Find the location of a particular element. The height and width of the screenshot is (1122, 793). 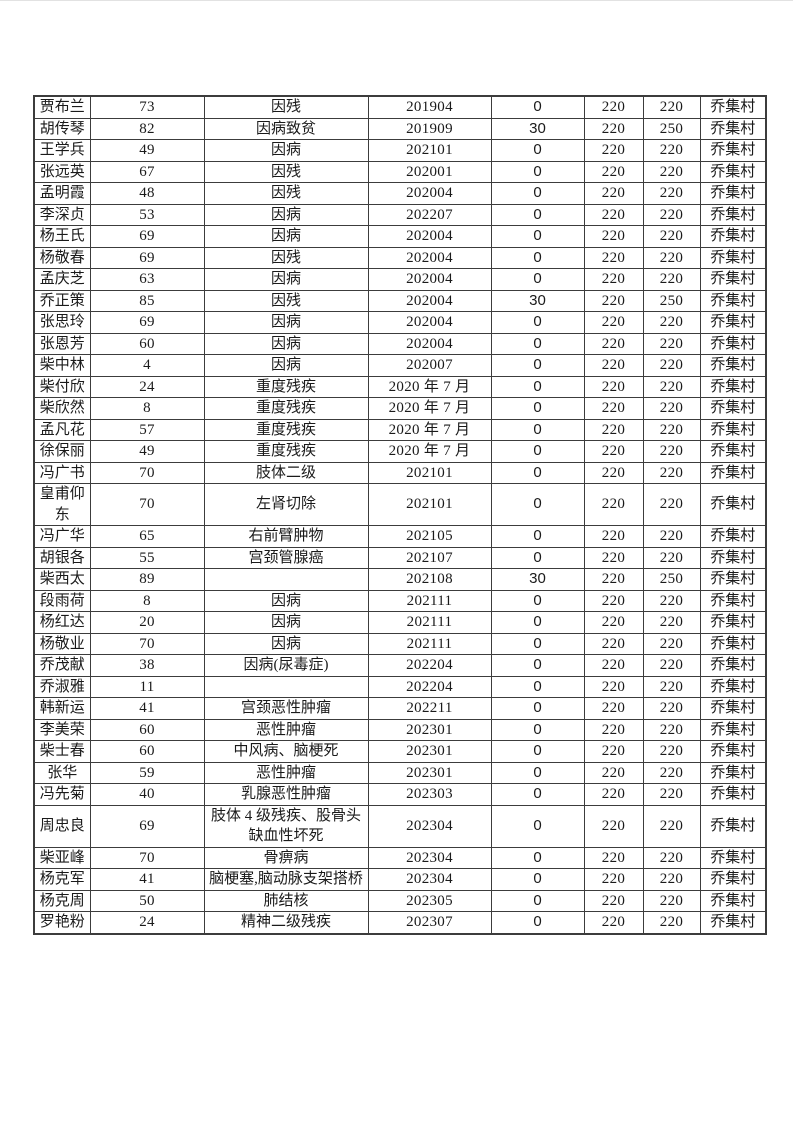

cell-age: 65 is located at coordinates (147, 536).